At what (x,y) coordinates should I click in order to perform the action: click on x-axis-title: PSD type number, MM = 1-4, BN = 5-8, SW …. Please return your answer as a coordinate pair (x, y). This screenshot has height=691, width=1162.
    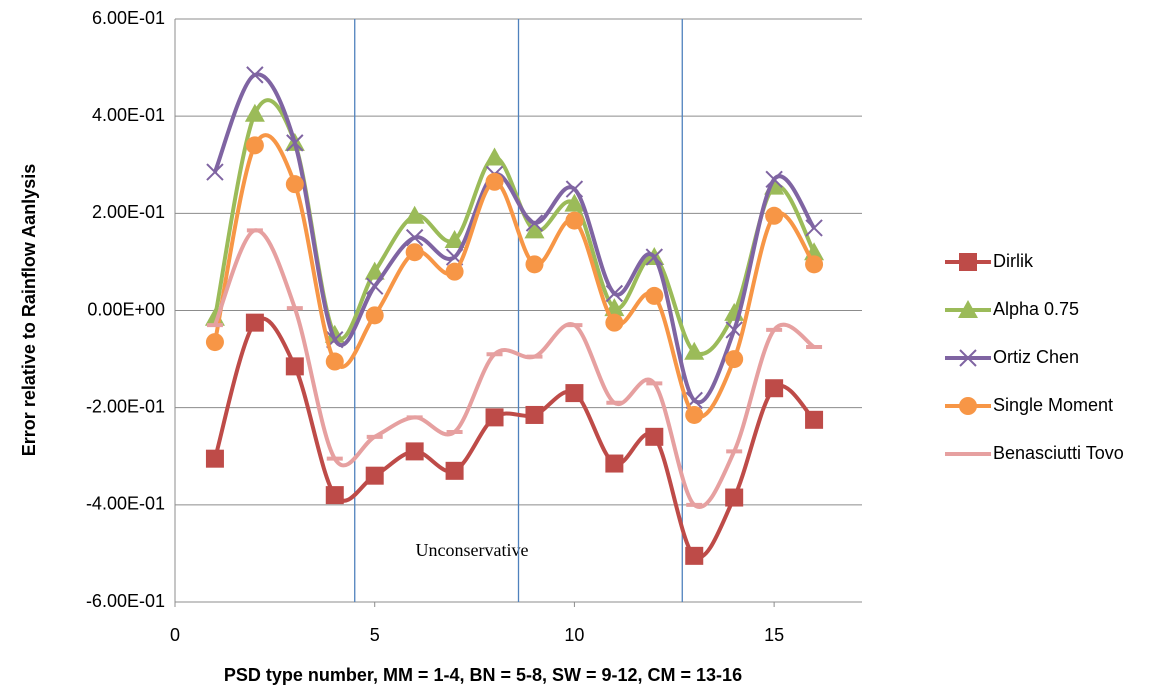
    Looking at the image, I should click on (483, 675).